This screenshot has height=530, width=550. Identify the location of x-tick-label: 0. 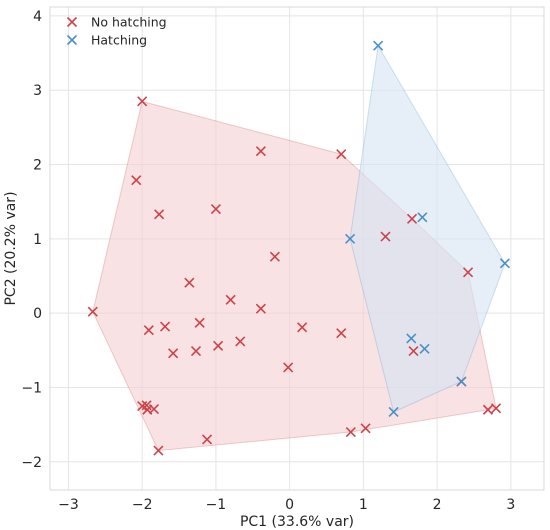
(289, 505).